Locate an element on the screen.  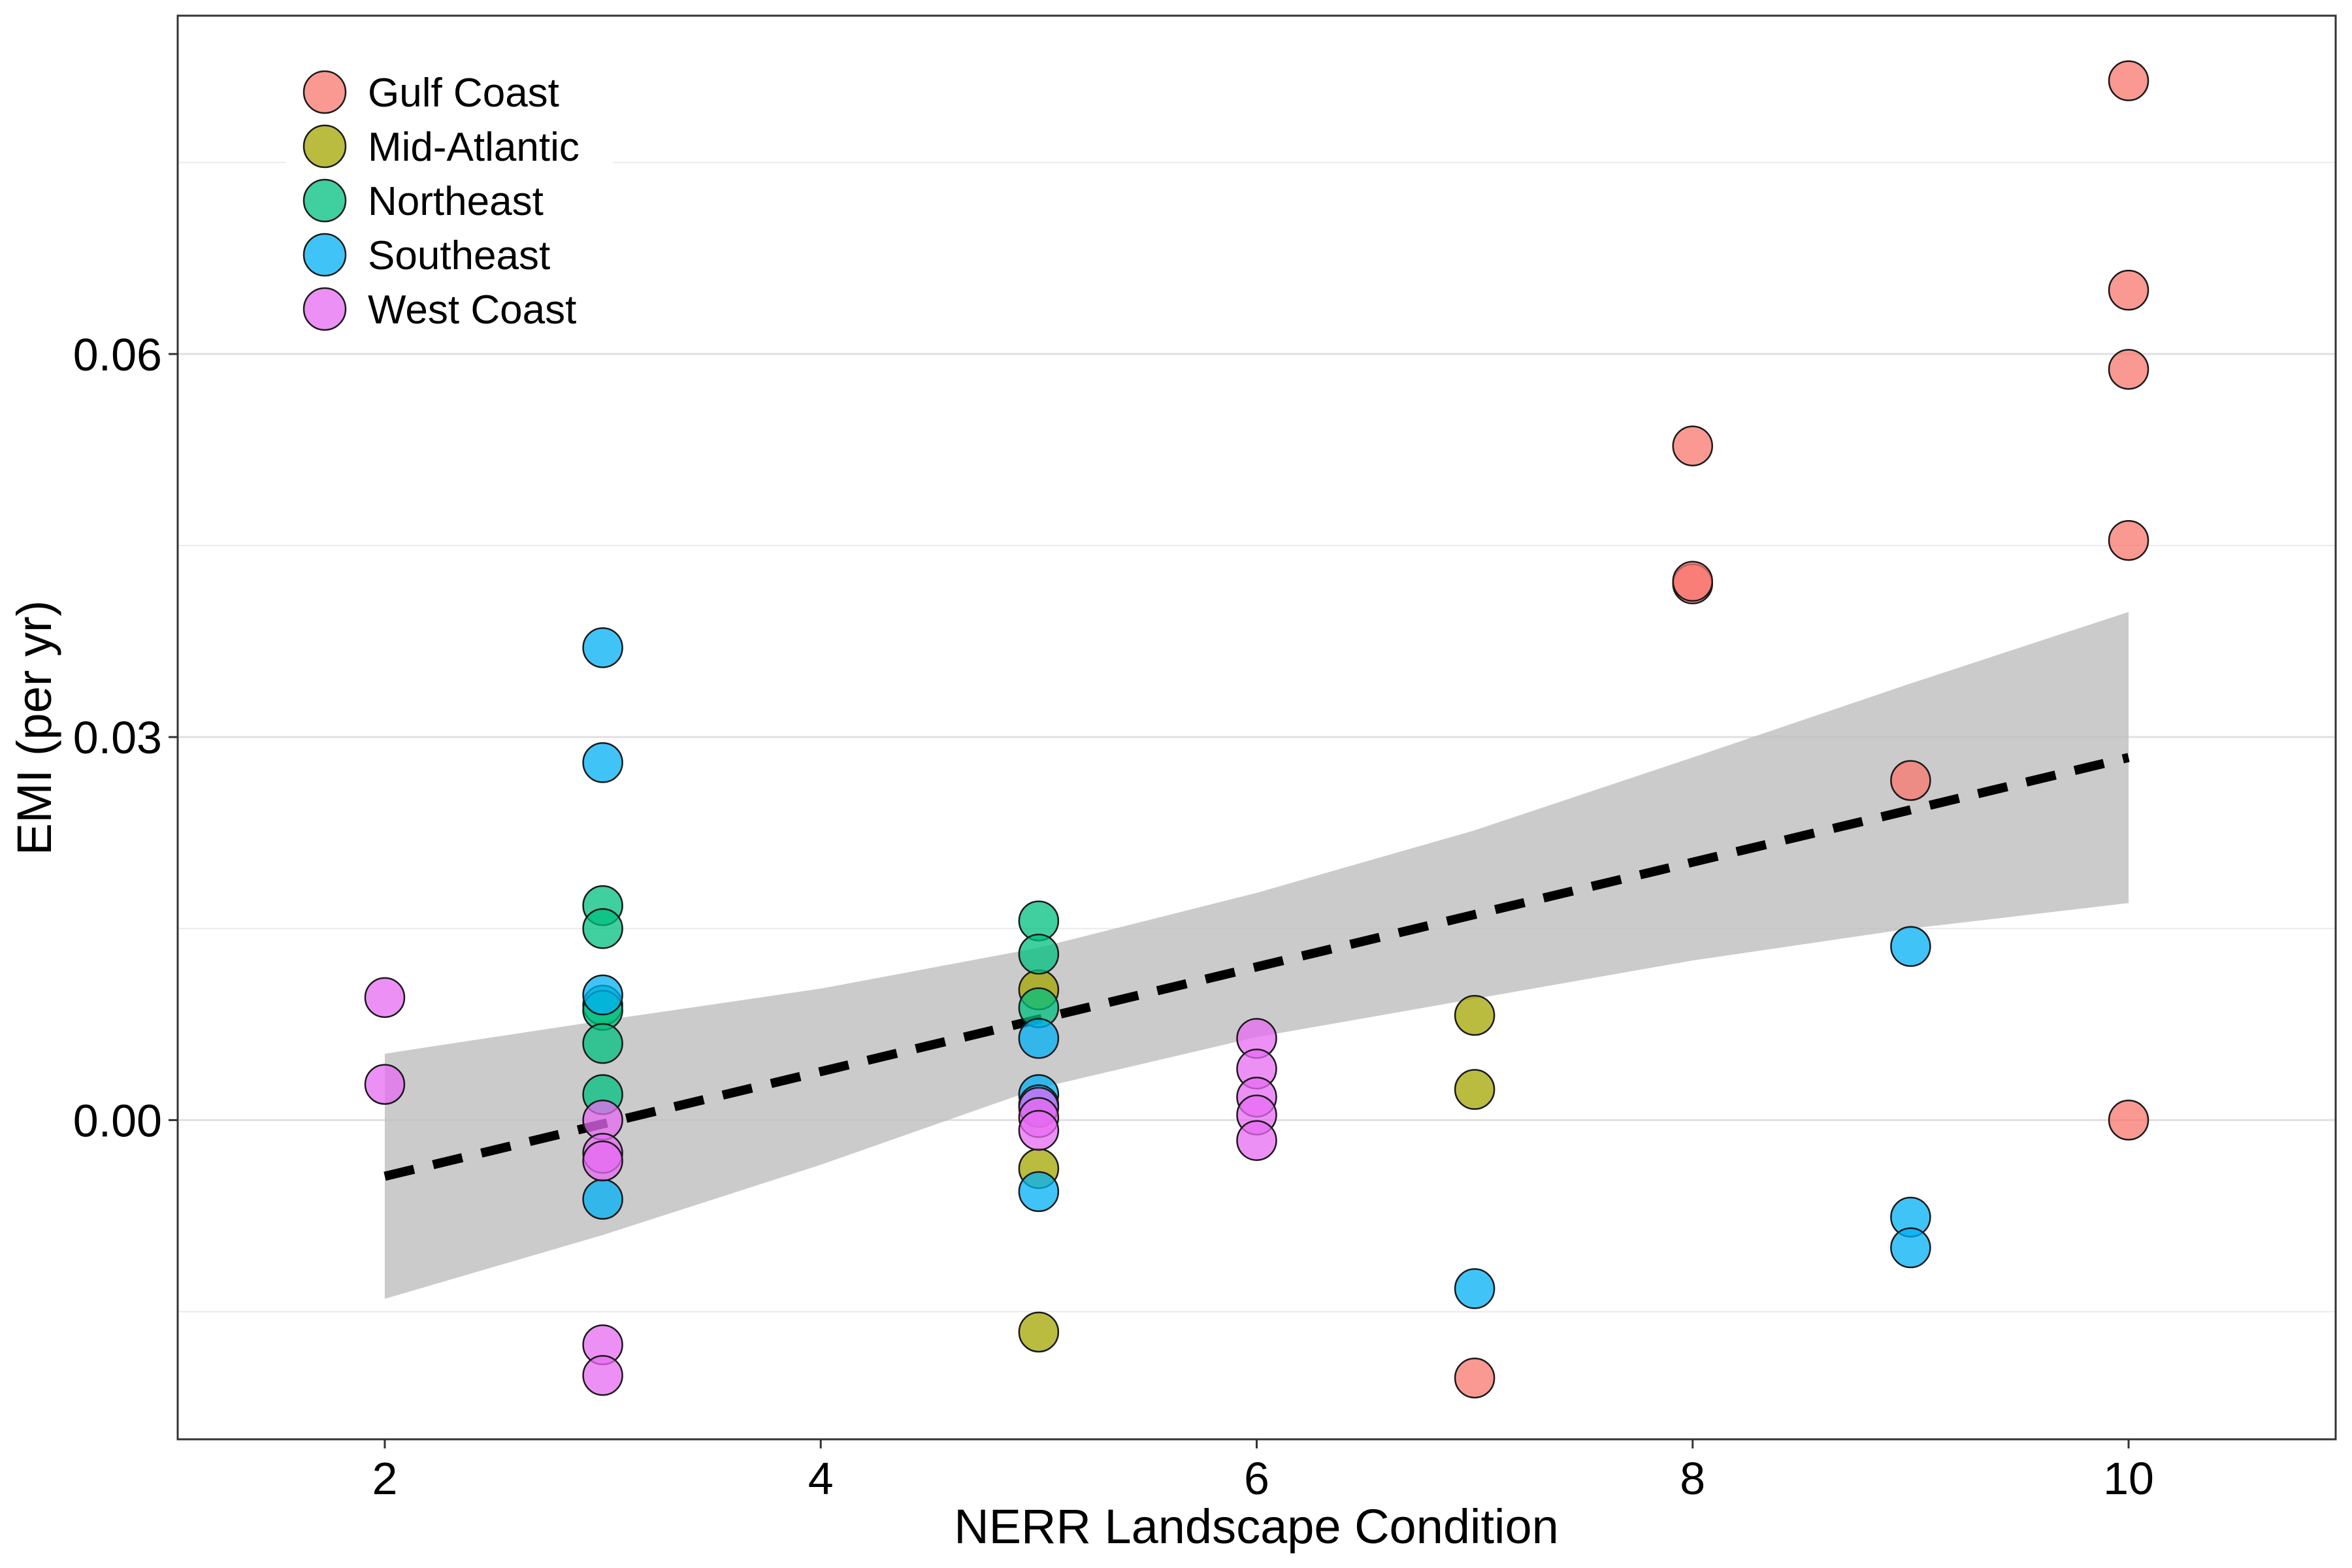
legend-label-northeast: Northeast is located at coordinates (456, 201).